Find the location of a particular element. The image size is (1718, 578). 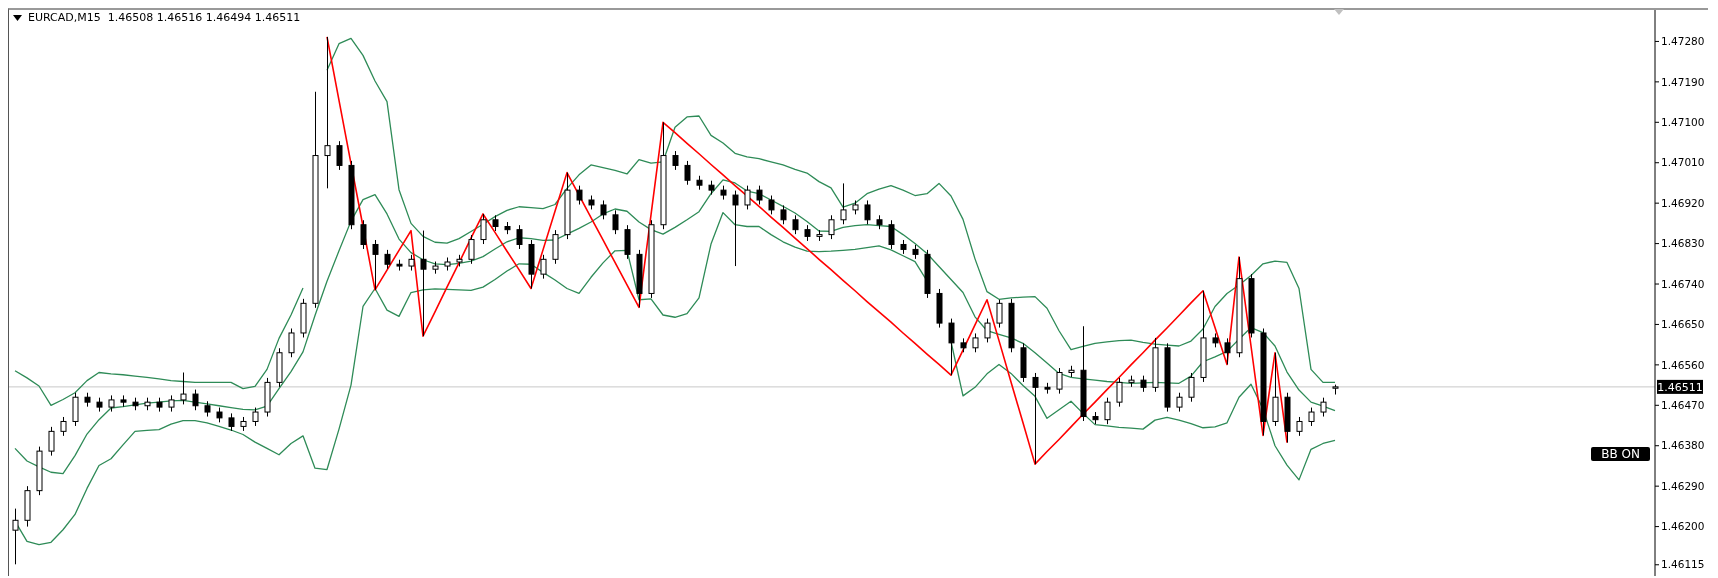

y-tick-label: 1.46115 is located at coordinates (1683, 564).